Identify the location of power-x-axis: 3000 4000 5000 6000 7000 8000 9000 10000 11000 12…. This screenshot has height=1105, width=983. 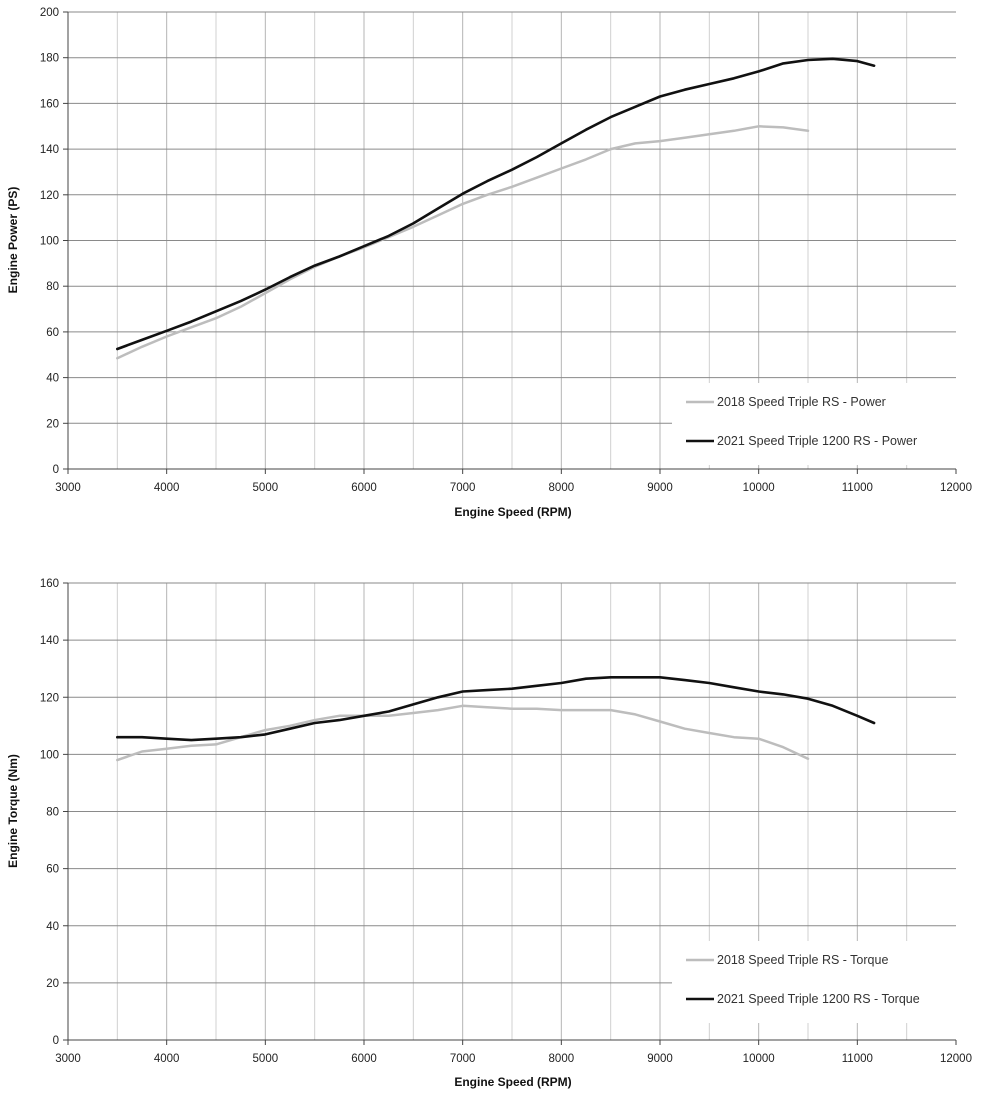
(513, 481).